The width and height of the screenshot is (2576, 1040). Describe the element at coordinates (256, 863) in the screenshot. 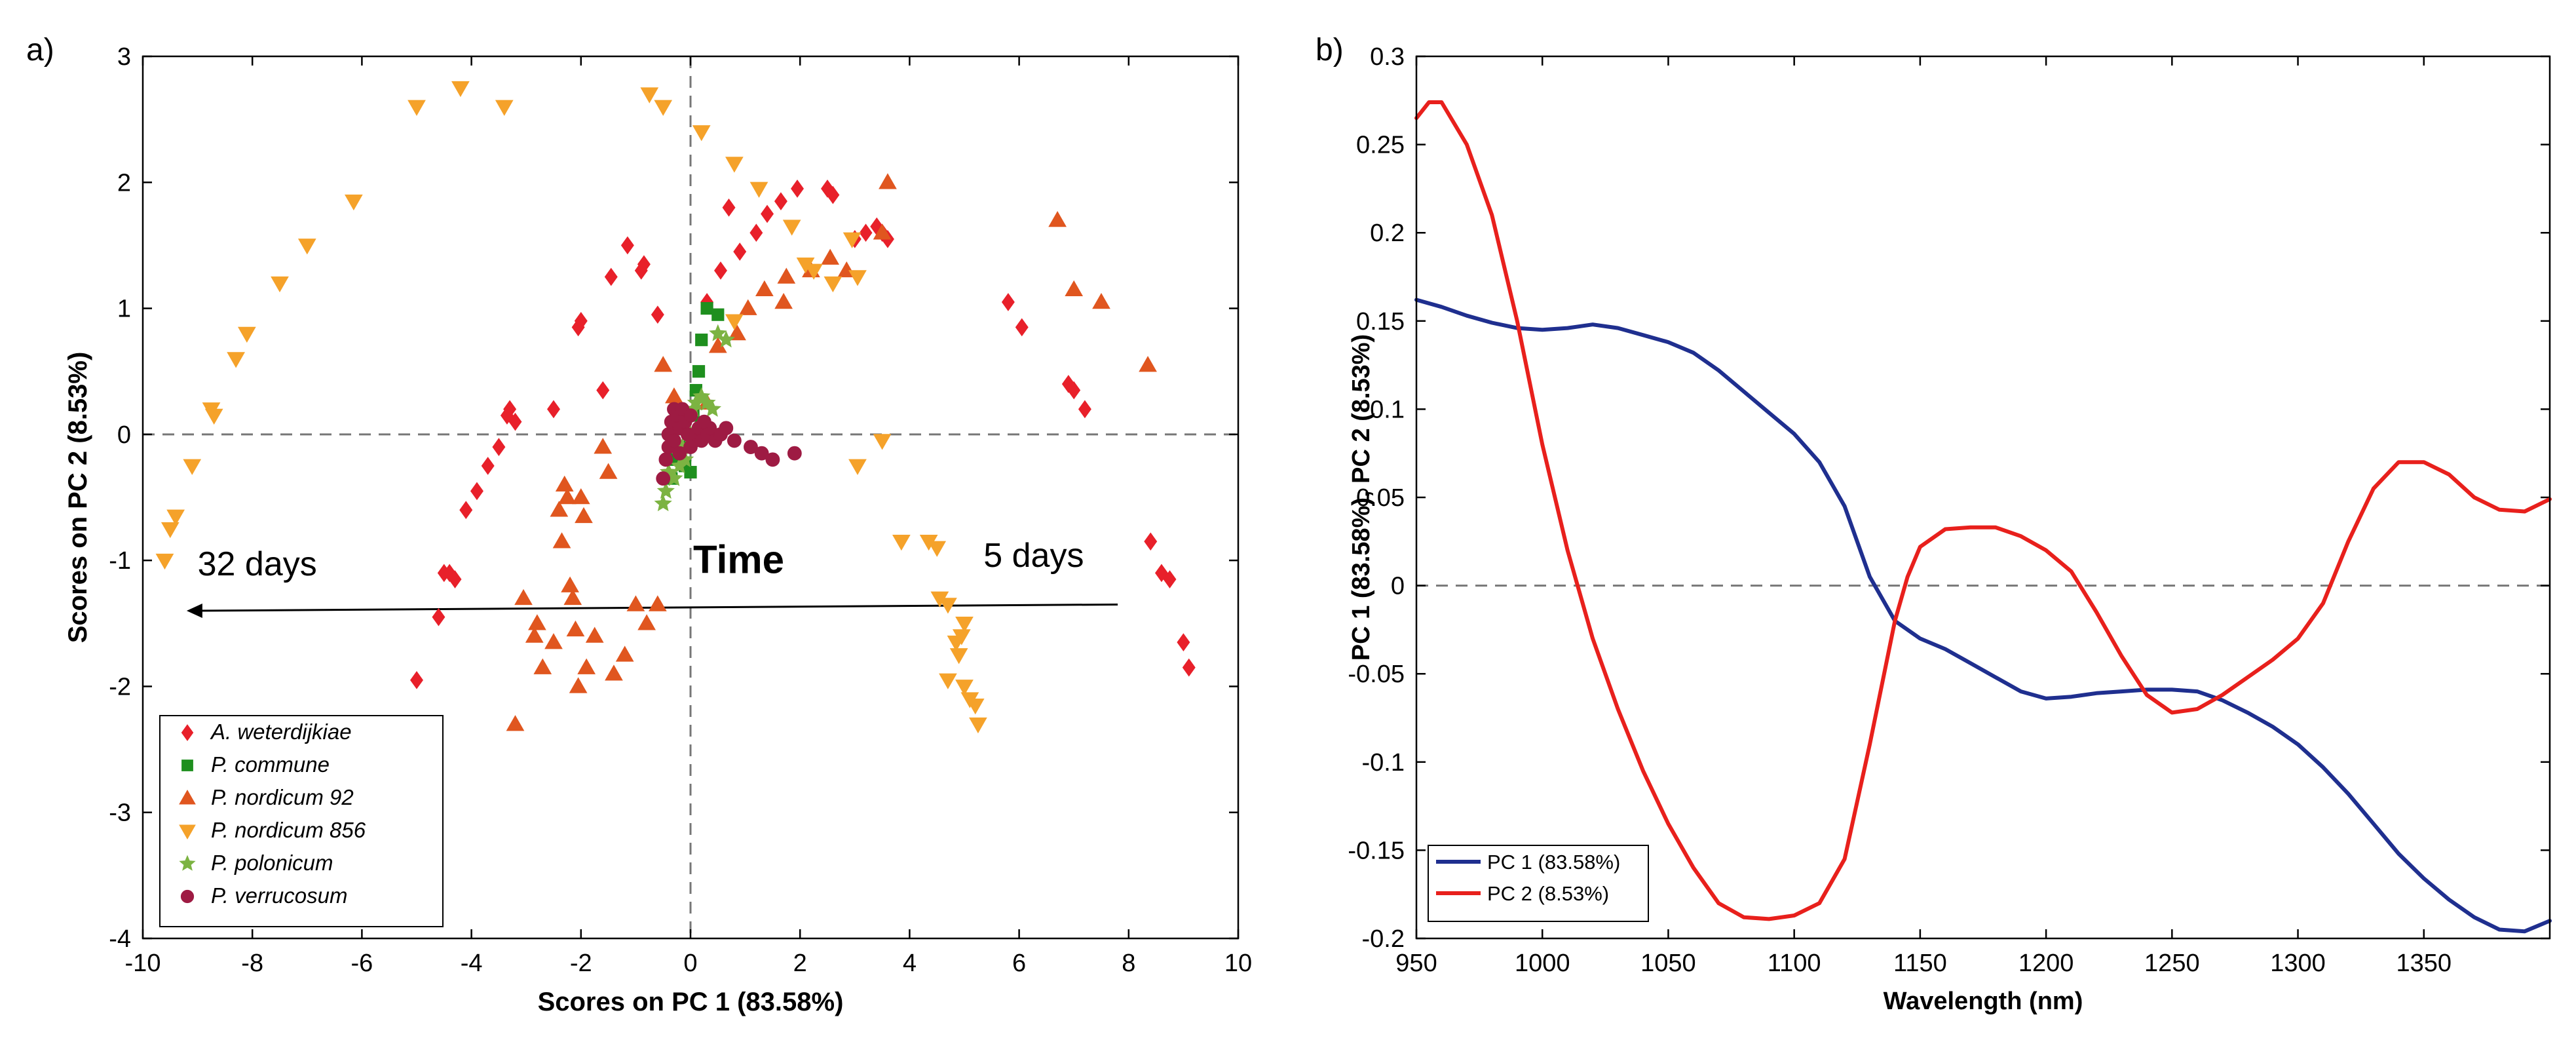

I see `legend-entry: P. polonicum` at that location.